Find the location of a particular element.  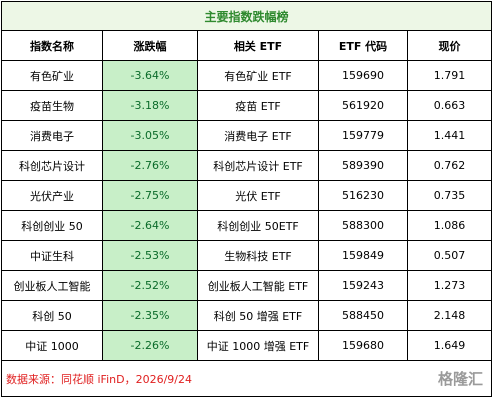

header-cell: 指数名称 is located at coordinates (52, 45).